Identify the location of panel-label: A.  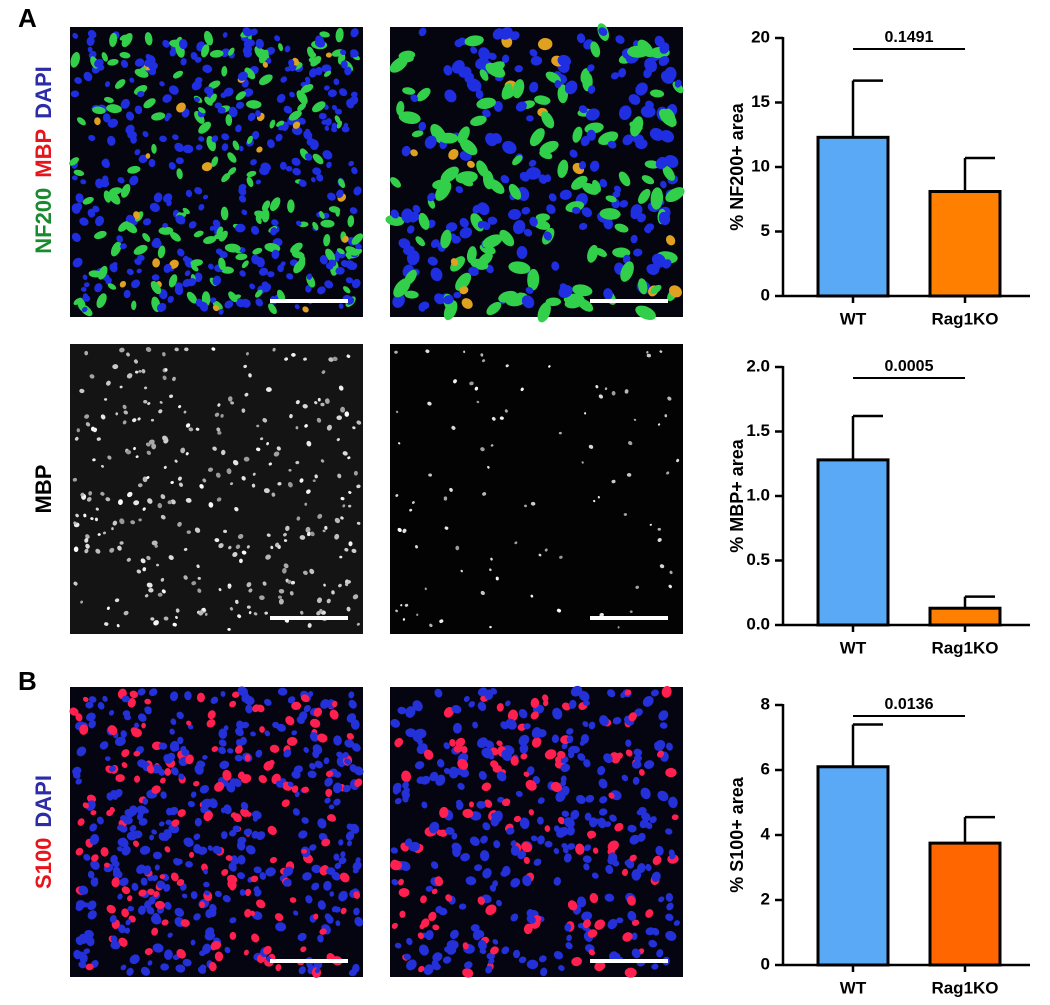
(27, 18).